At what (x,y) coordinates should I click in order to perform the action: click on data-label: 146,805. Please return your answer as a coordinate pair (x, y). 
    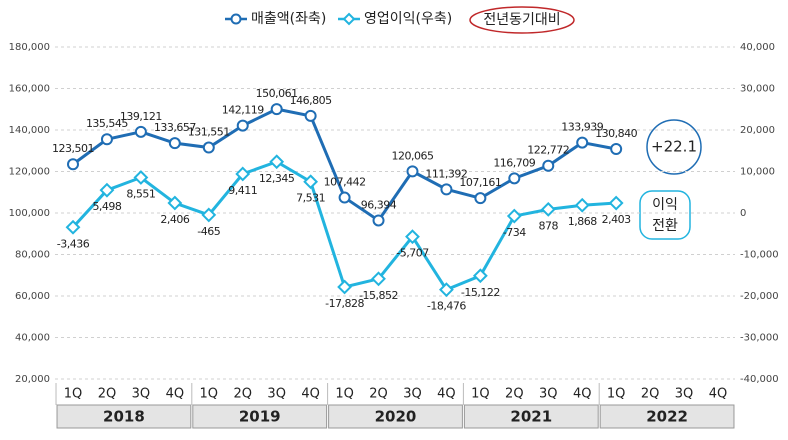
    Looking at the image, I should click on (311, 100).